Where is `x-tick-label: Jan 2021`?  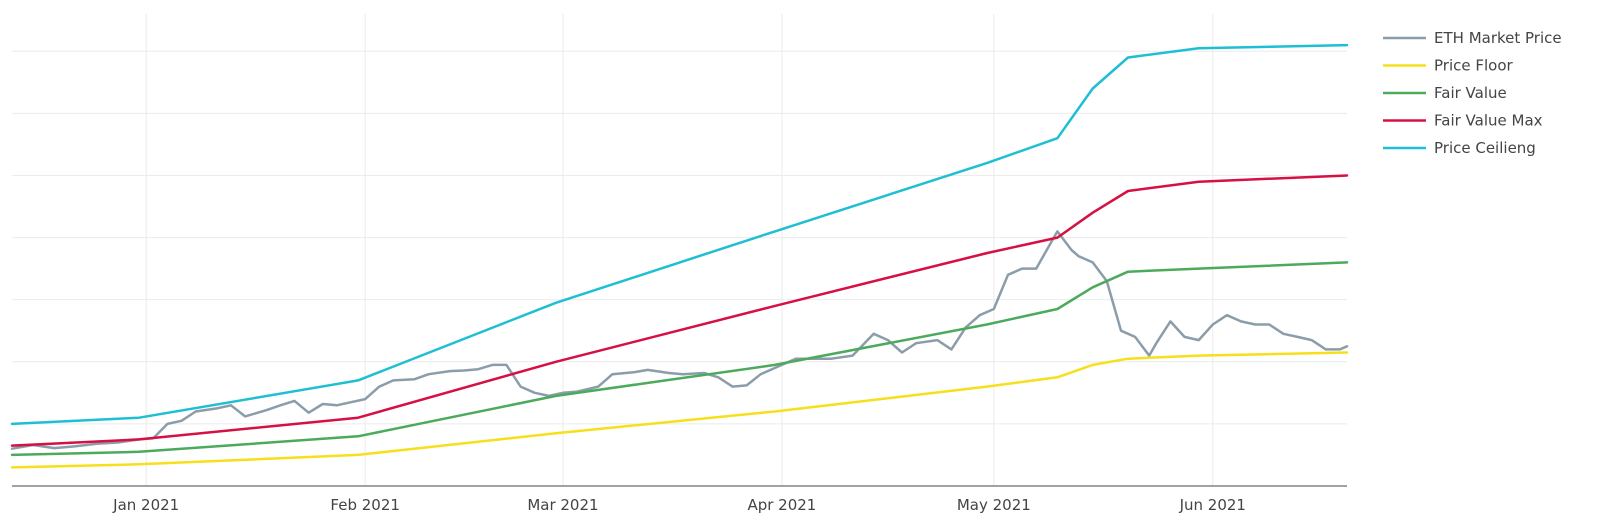
x-tick-label: Jan 2021 is located at coordinates (145, 505).